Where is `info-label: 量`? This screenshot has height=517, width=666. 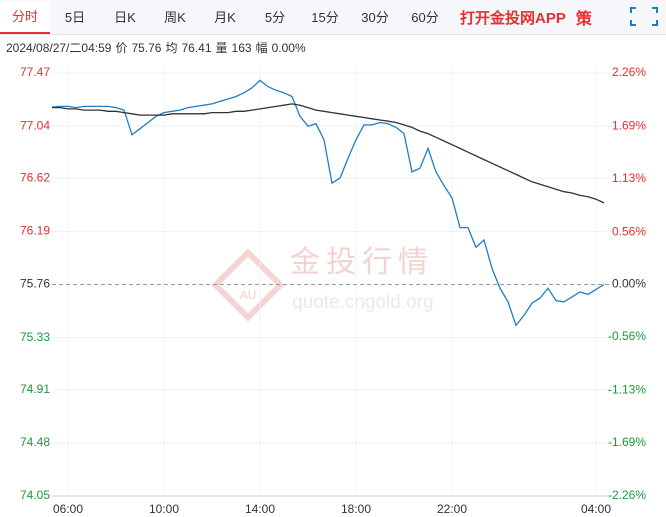 info-label: 量 is located at coordinates (221, 48).